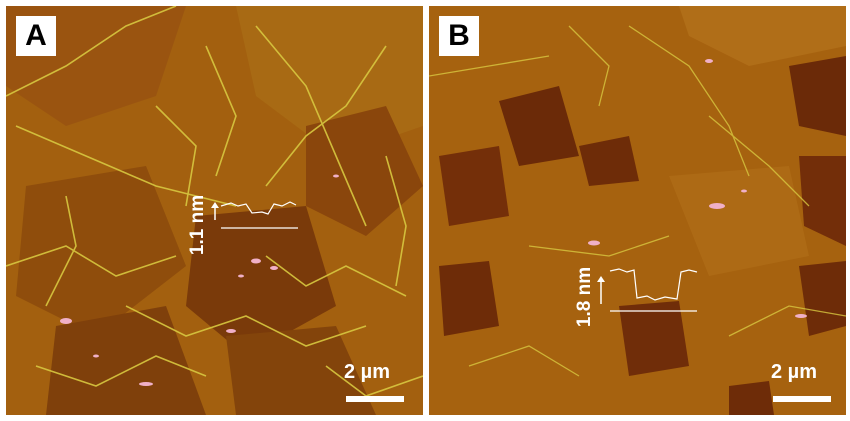 This screenshot has width=850, height=421. Describe the element at coordinates (375, 399) in the screenshot. I see `scale-bar-a` at that location.